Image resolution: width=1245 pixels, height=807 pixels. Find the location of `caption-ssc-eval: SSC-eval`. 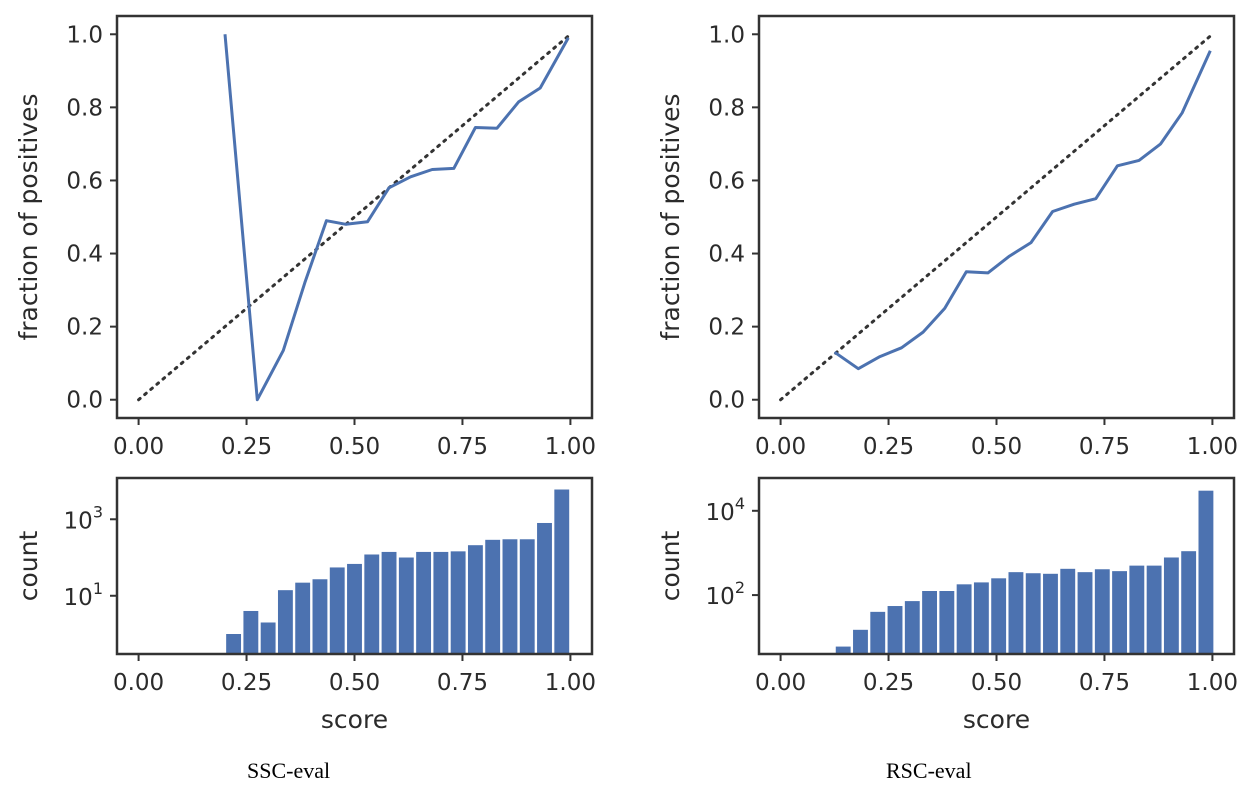

caption-ssc-eval: SSC-eval is located at coordinates (289, 770).